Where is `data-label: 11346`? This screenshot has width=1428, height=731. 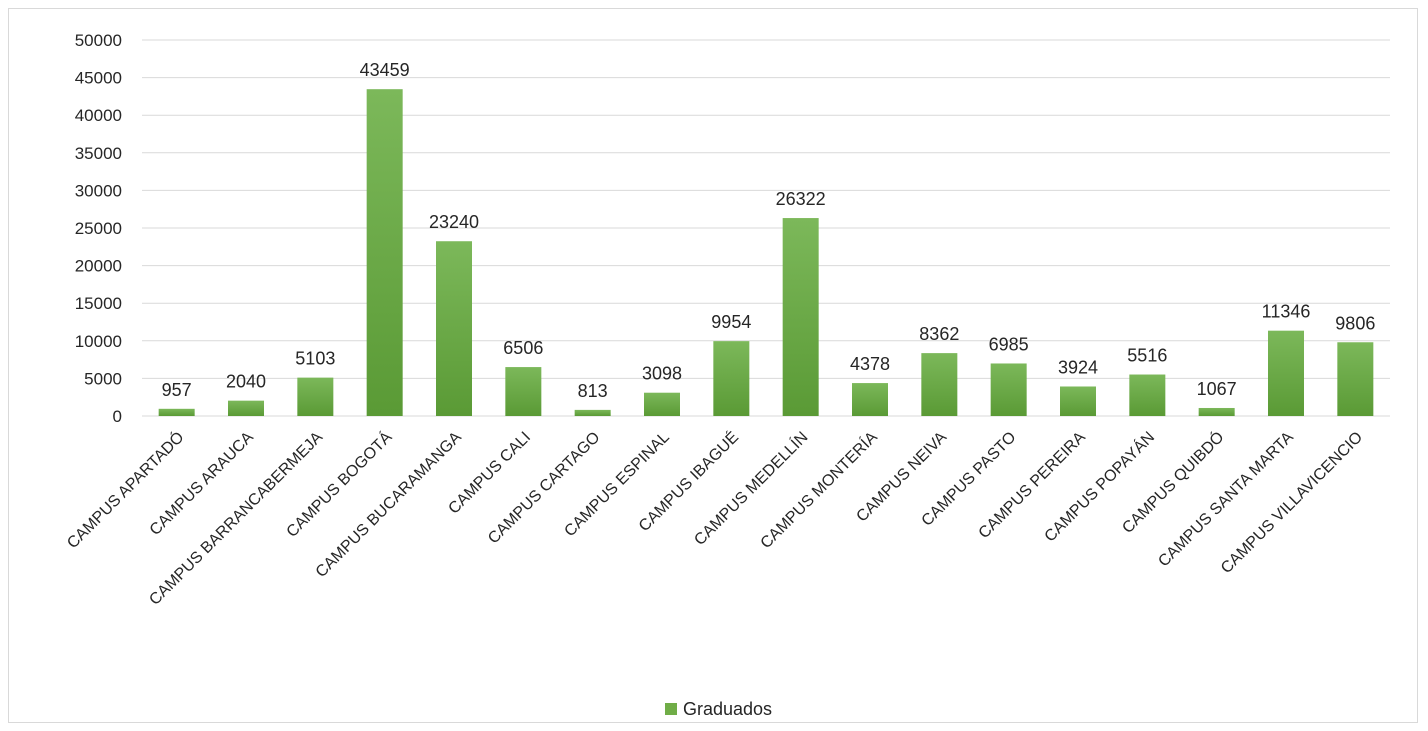 data-label: 11346 is located at coordinates (1286, 312).